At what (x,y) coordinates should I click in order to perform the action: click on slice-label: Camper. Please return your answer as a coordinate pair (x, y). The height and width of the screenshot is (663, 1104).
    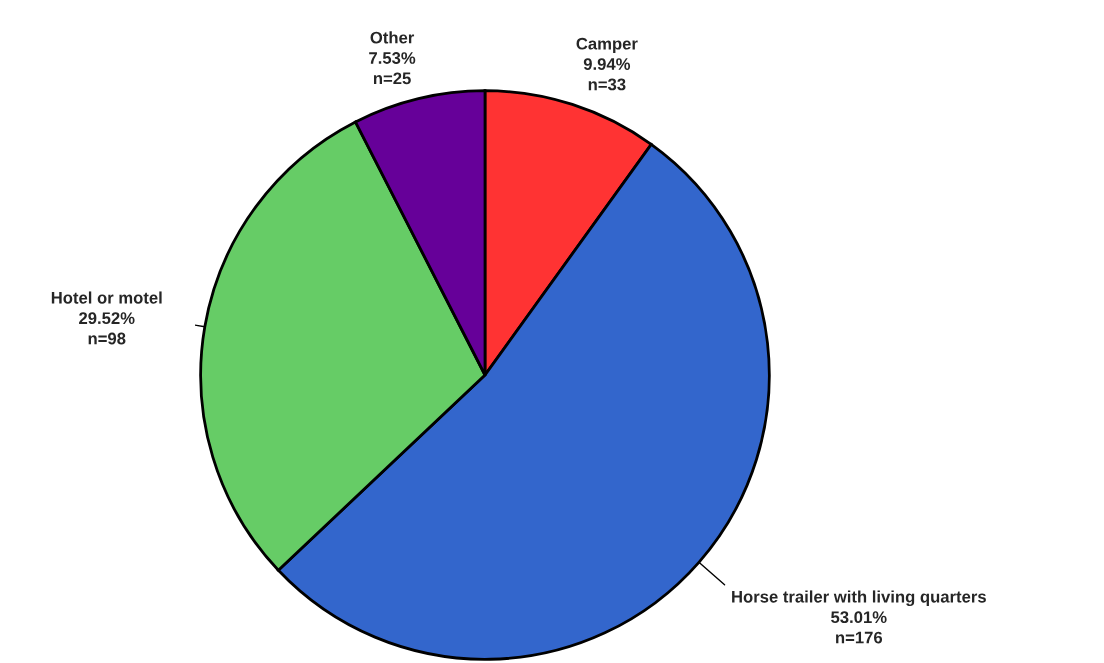
    Looking at the image, I should click on (607, 45).